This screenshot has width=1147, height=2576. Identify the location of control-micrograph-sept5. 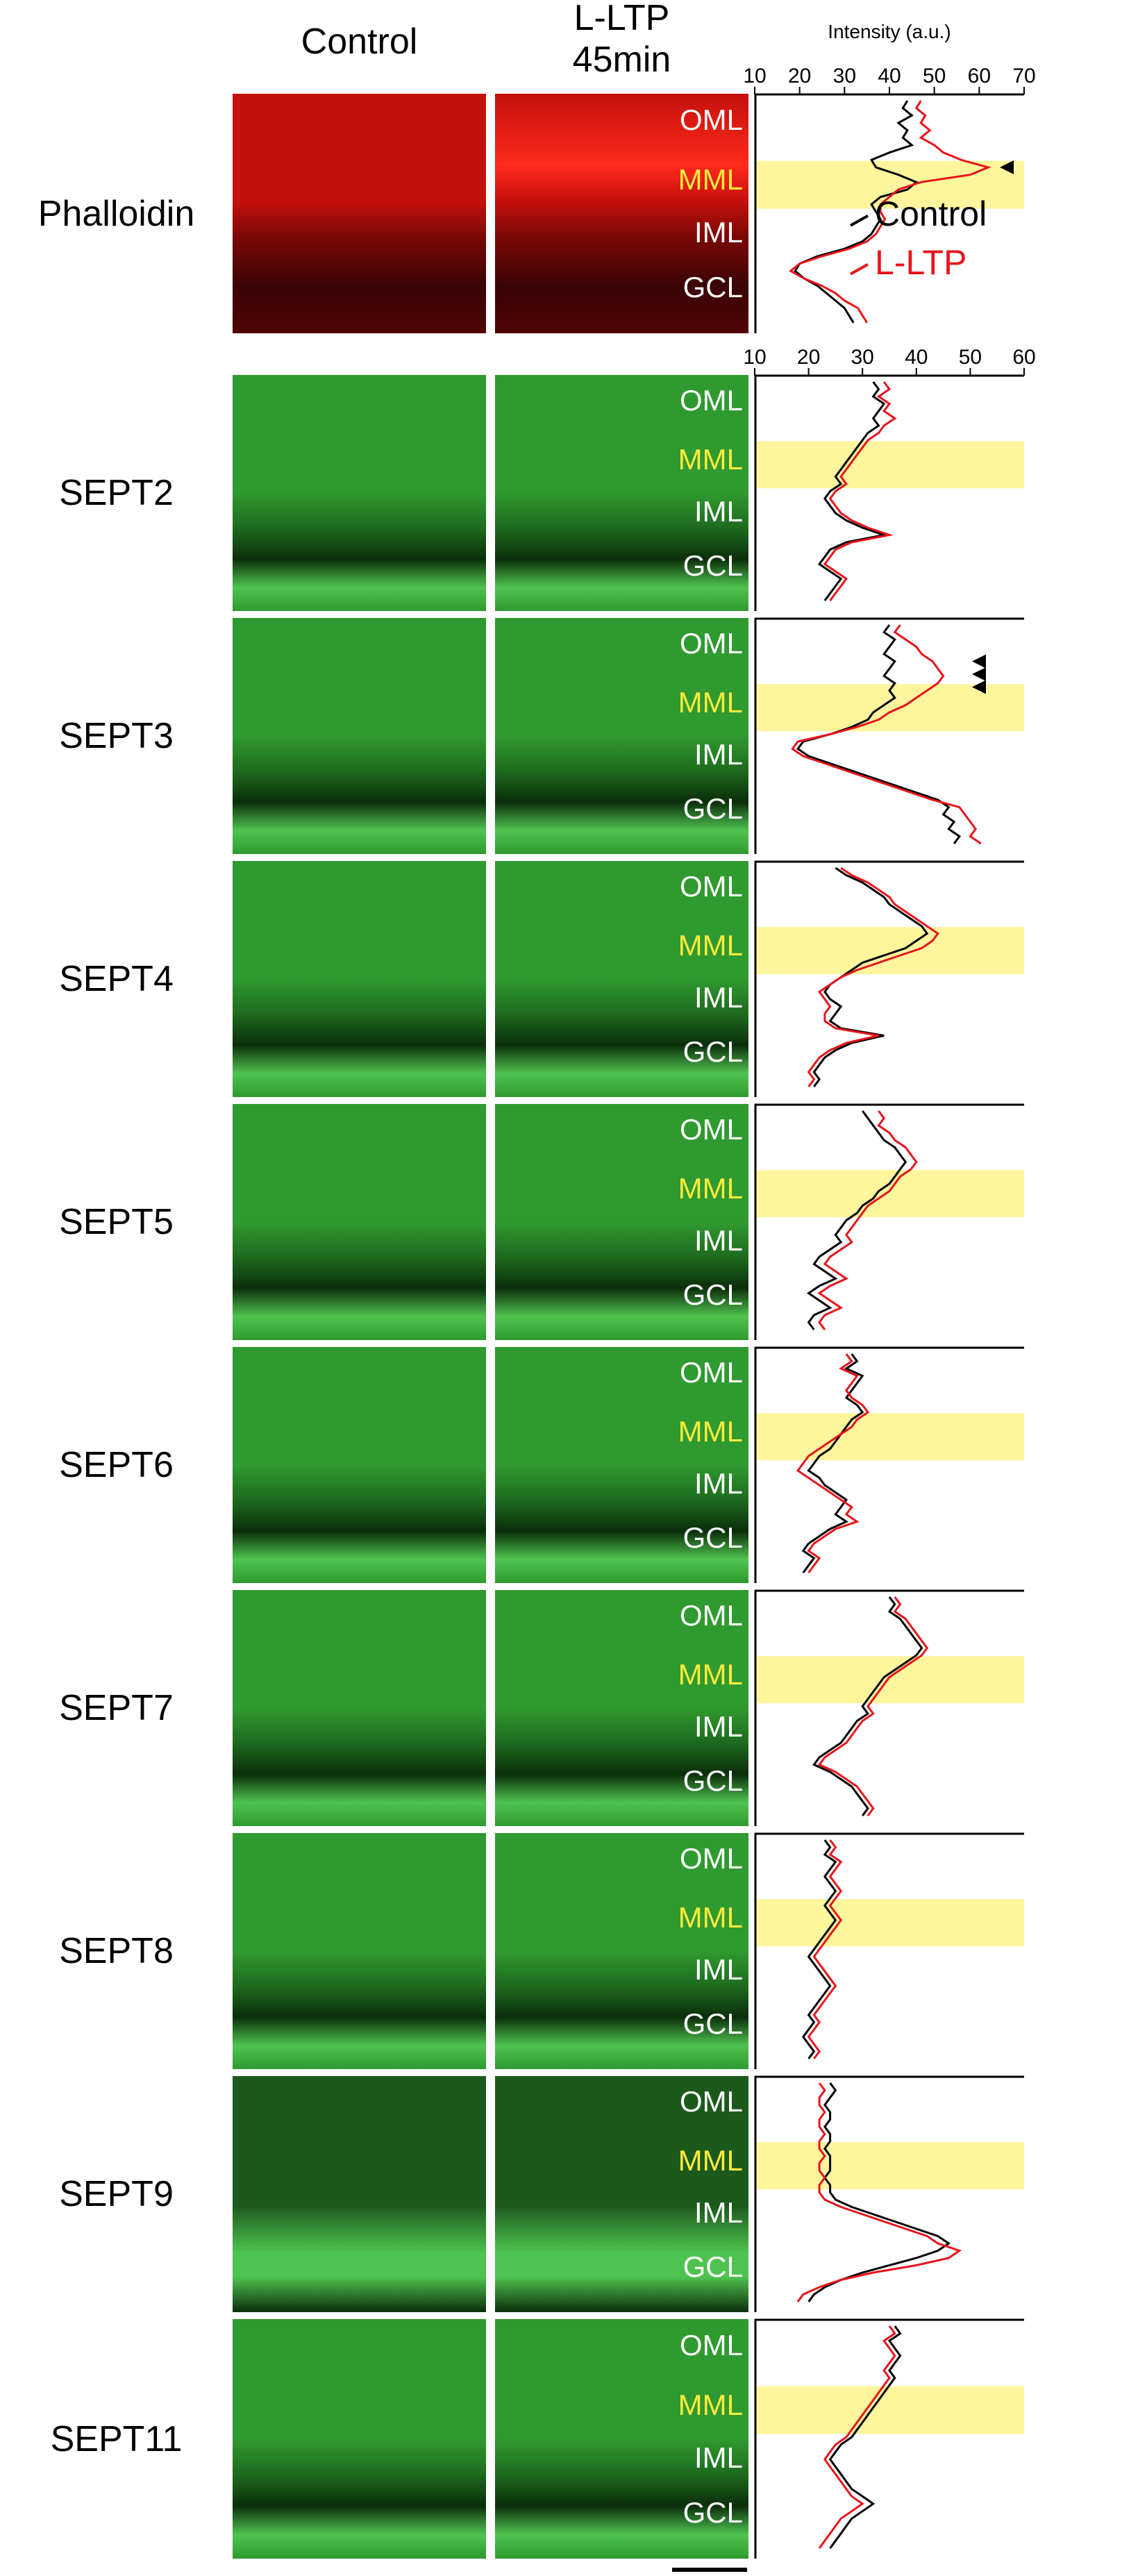
(359, 1222).